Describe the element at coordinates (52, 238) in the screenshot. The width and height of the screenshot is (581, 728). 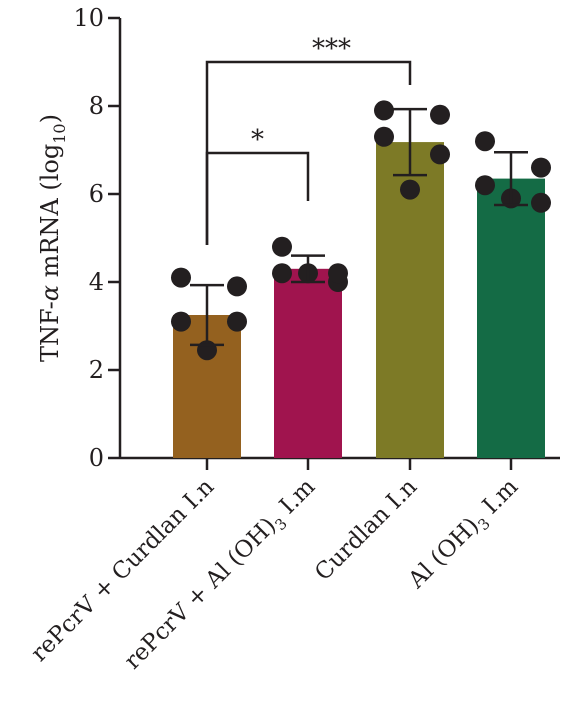
I see `y-axis-label: TNF-α mRNA (log10)` at that location.